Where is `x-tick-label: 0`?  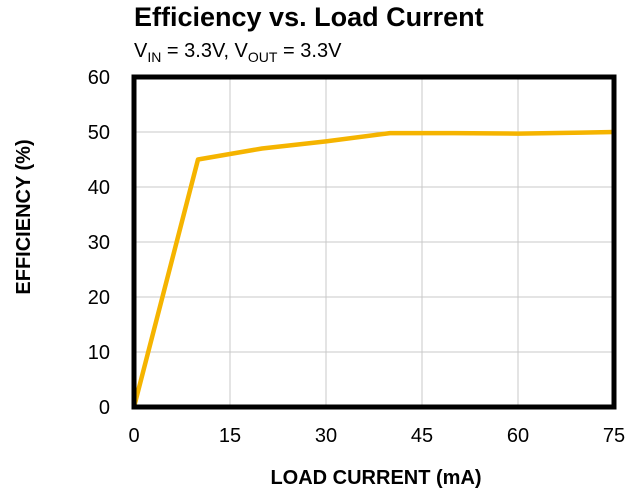
x-tick-label: 0 is located at coordinates (133, 436).